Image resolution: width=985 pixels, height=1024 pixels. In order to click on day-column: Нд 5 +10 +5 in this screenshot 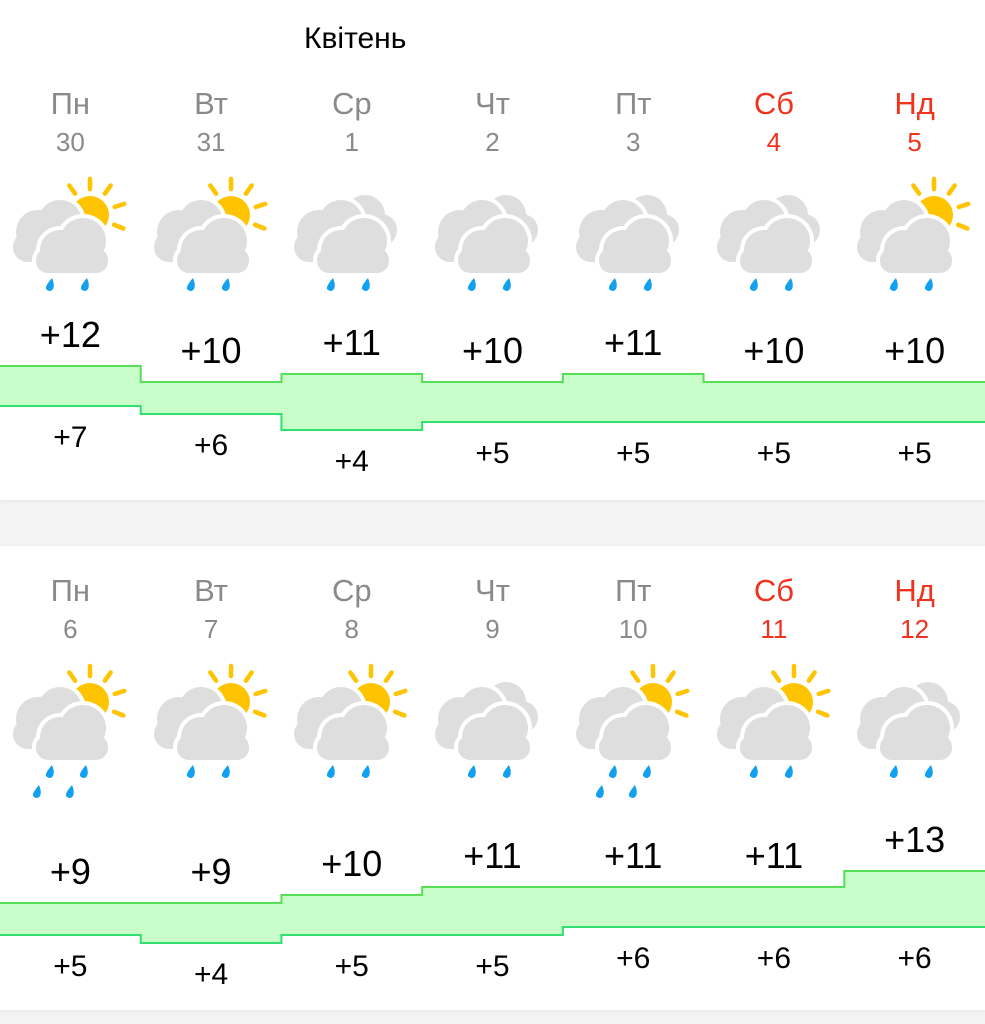, I will do `click(914, 250)`.